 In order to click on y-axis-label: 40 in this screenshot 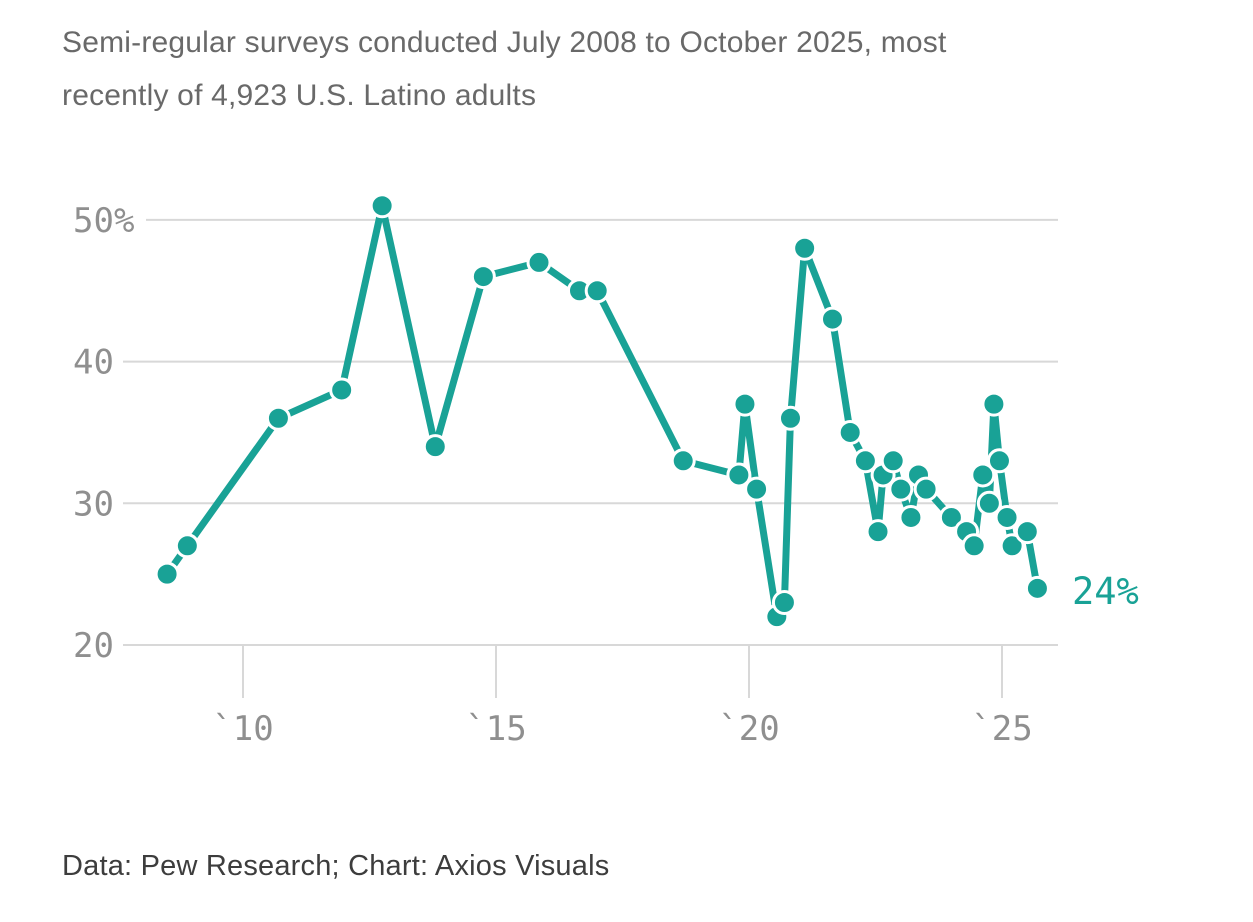, I will do `click(93, 363)`.